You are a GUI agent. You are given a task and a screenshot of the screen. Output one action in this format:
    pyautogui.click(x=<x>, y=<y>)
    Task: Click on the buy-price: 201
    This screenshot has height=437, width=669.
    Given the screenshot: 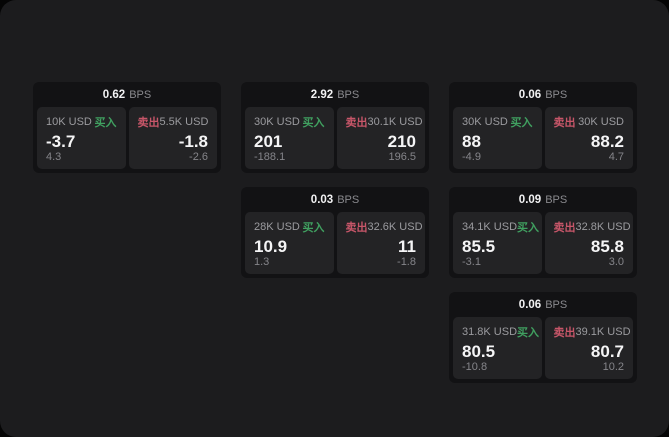 What is the action you would take?
    pyautogui.click(x=268, y=141)
    